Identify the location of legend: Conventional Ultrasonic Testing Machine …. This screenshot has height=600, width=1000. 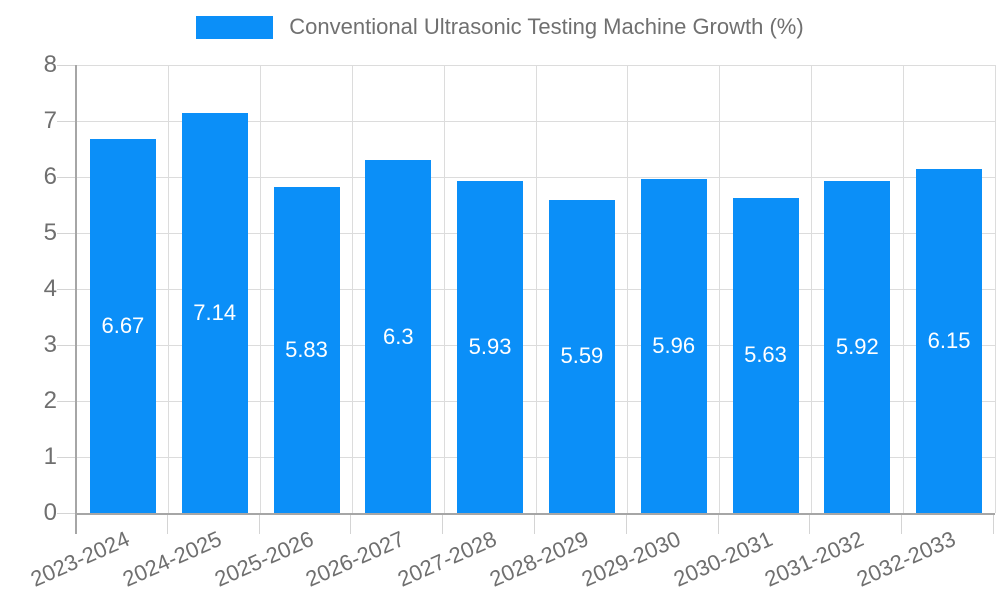
(500, 27).